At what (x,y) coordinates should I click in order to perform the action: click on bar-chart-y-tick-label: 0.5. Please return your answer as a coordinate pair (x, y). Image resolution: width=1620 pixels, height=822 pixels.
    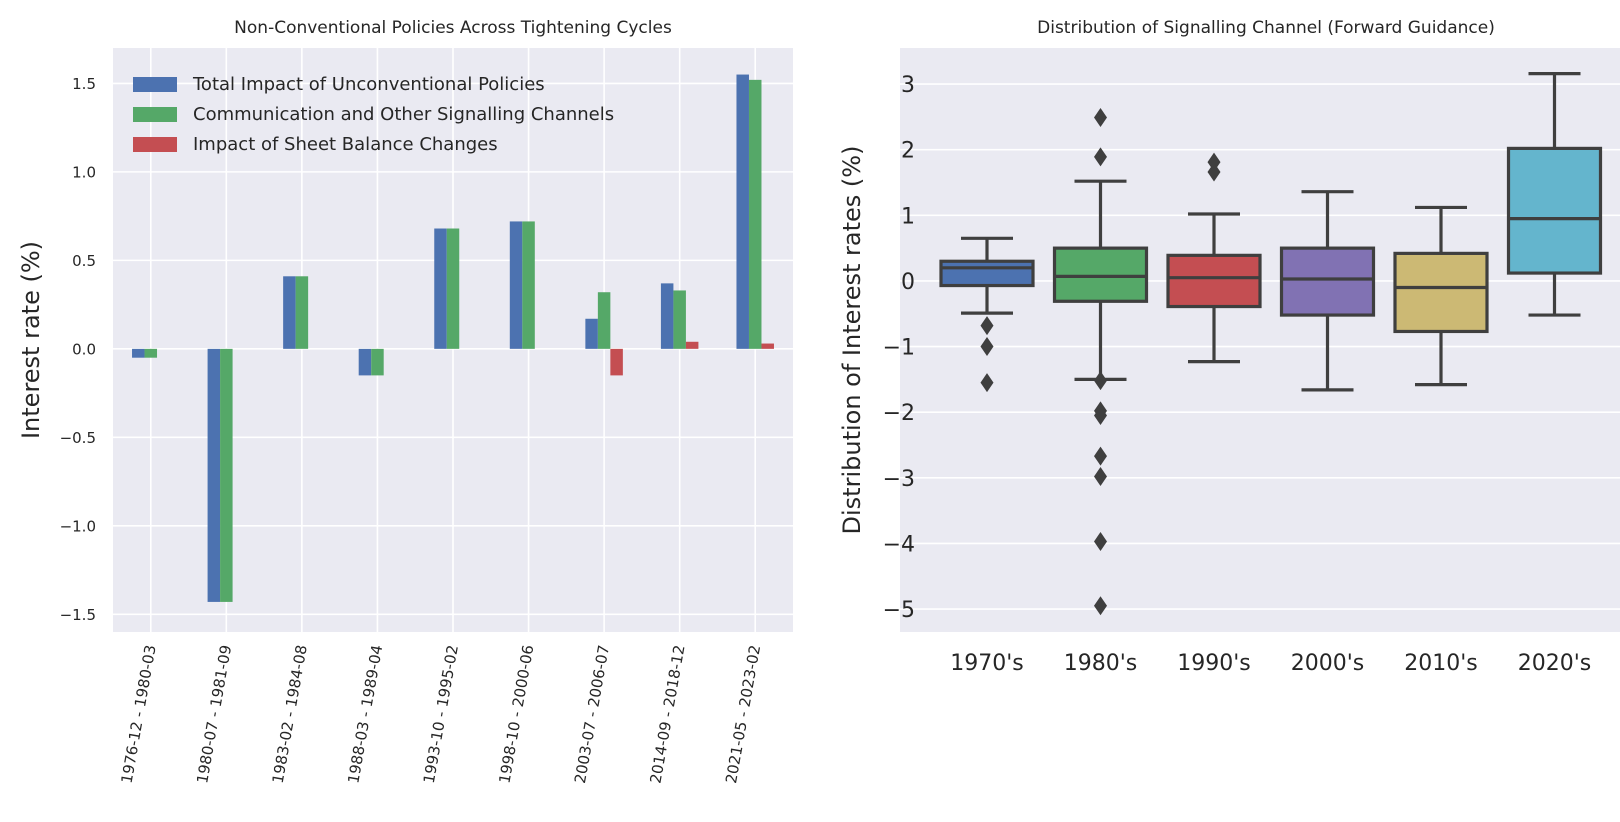
    Looking at the image, I should click on (84, 261).